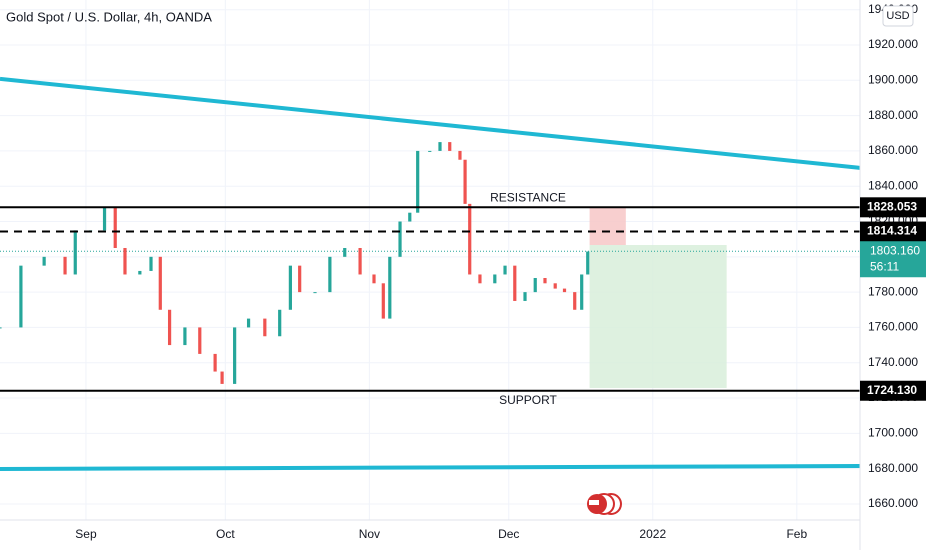 The height and width of the screenshot is (550, 932). I want to click on trend-line, so click(430, 467).